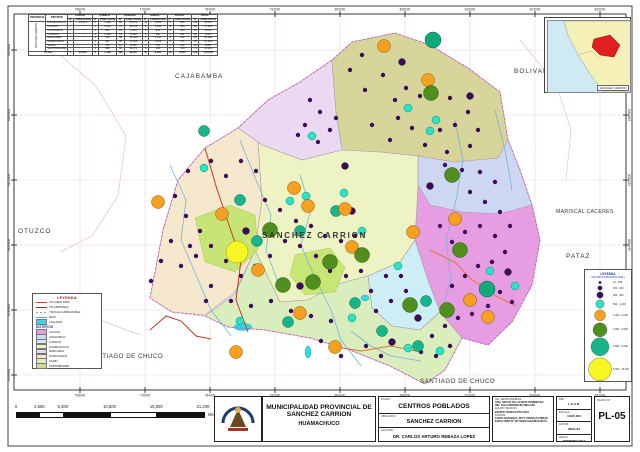 The image size is (640, 452). Describe the element at coordinates (319, 407) in the screenshot. I see `municipality-line1: MUNICIPALIDAD PROVINCIAL DE` at that location.